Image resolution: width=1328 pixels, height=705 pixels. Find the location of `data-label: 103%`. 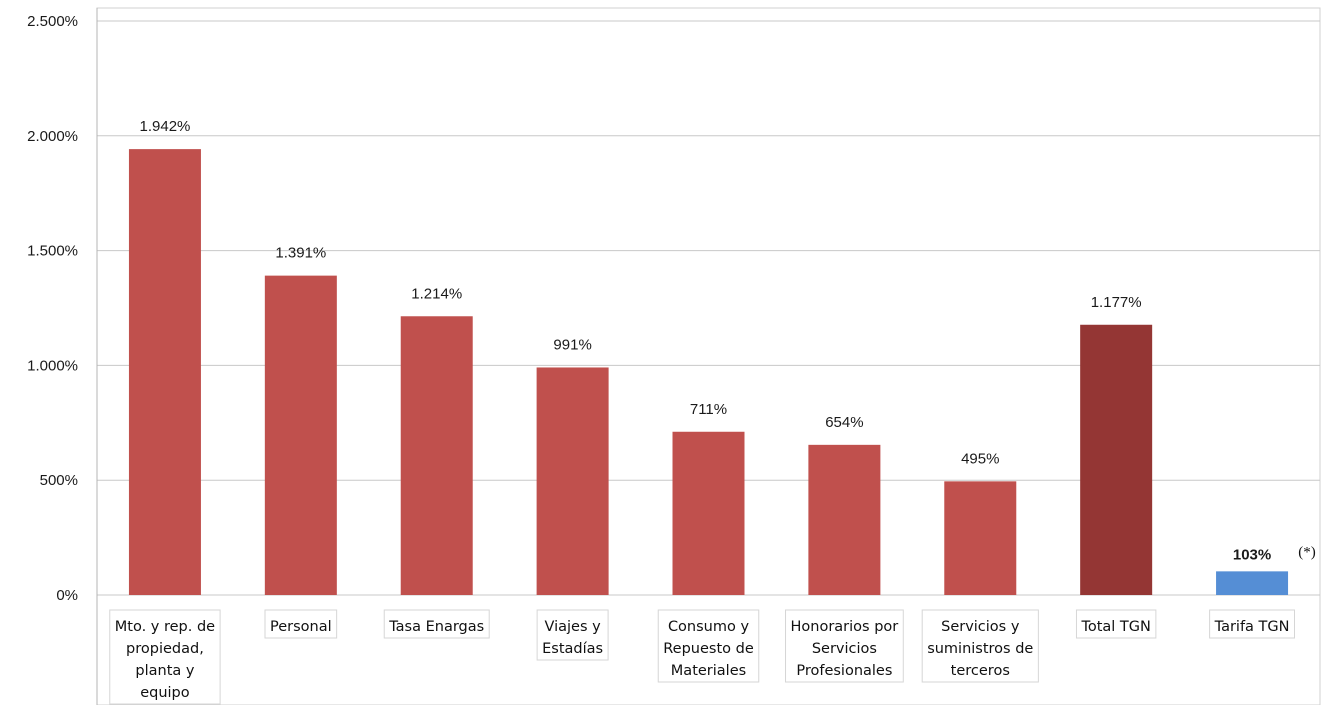

data-label: 103% is located at coordinates (1252, 554).